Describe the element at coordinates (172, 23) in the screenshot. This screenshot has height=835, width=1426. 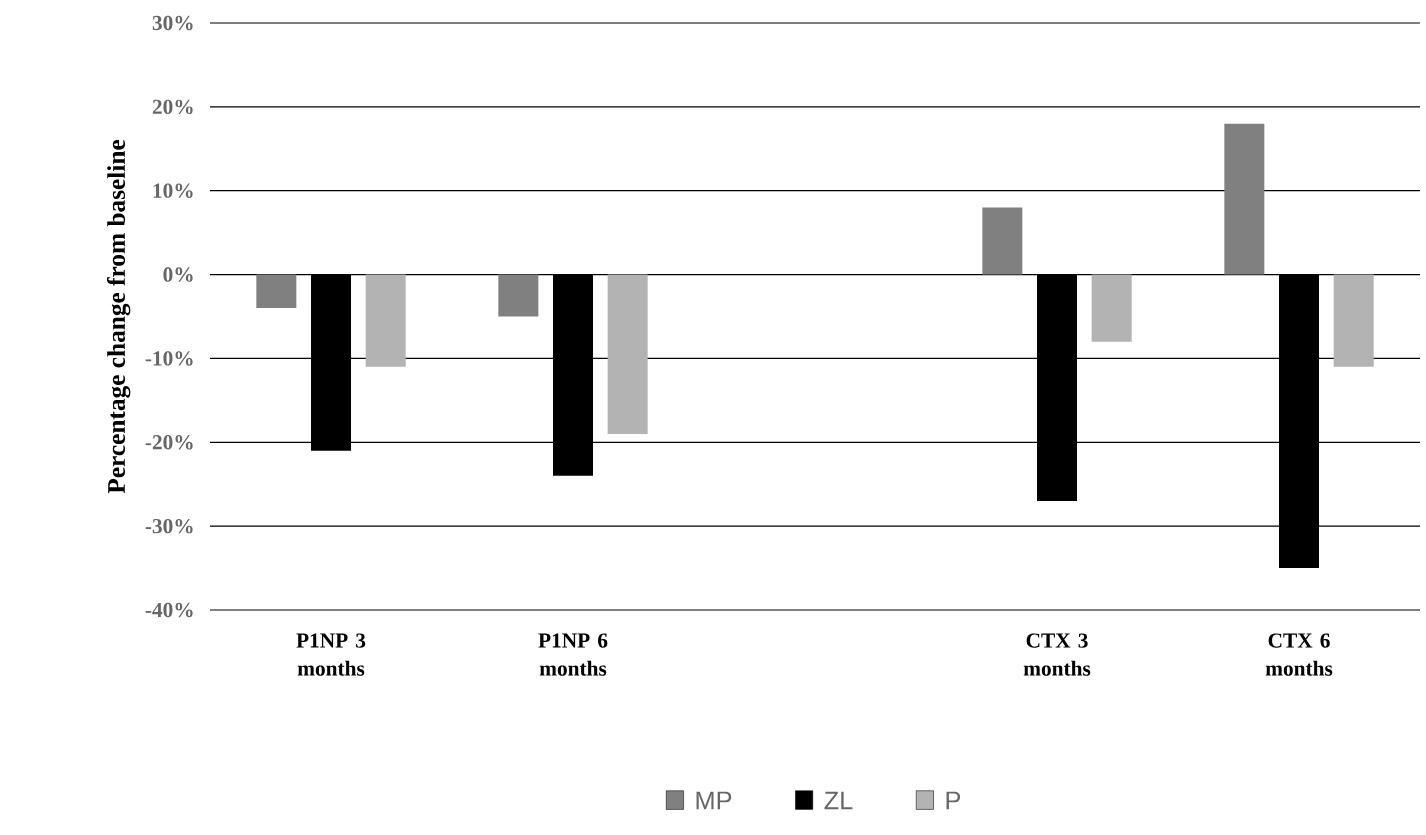
I see `y-tick-label: 30%` at that location.